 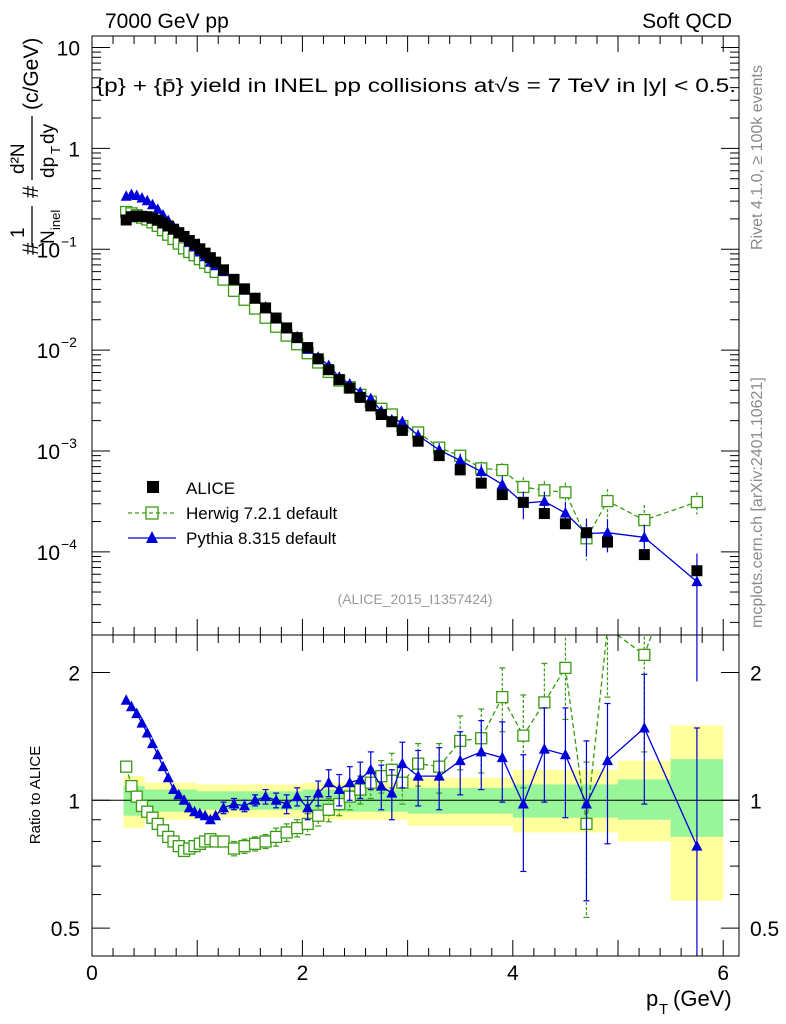 I want to click on tick-exponent: −2, so click(x=69, y=342).